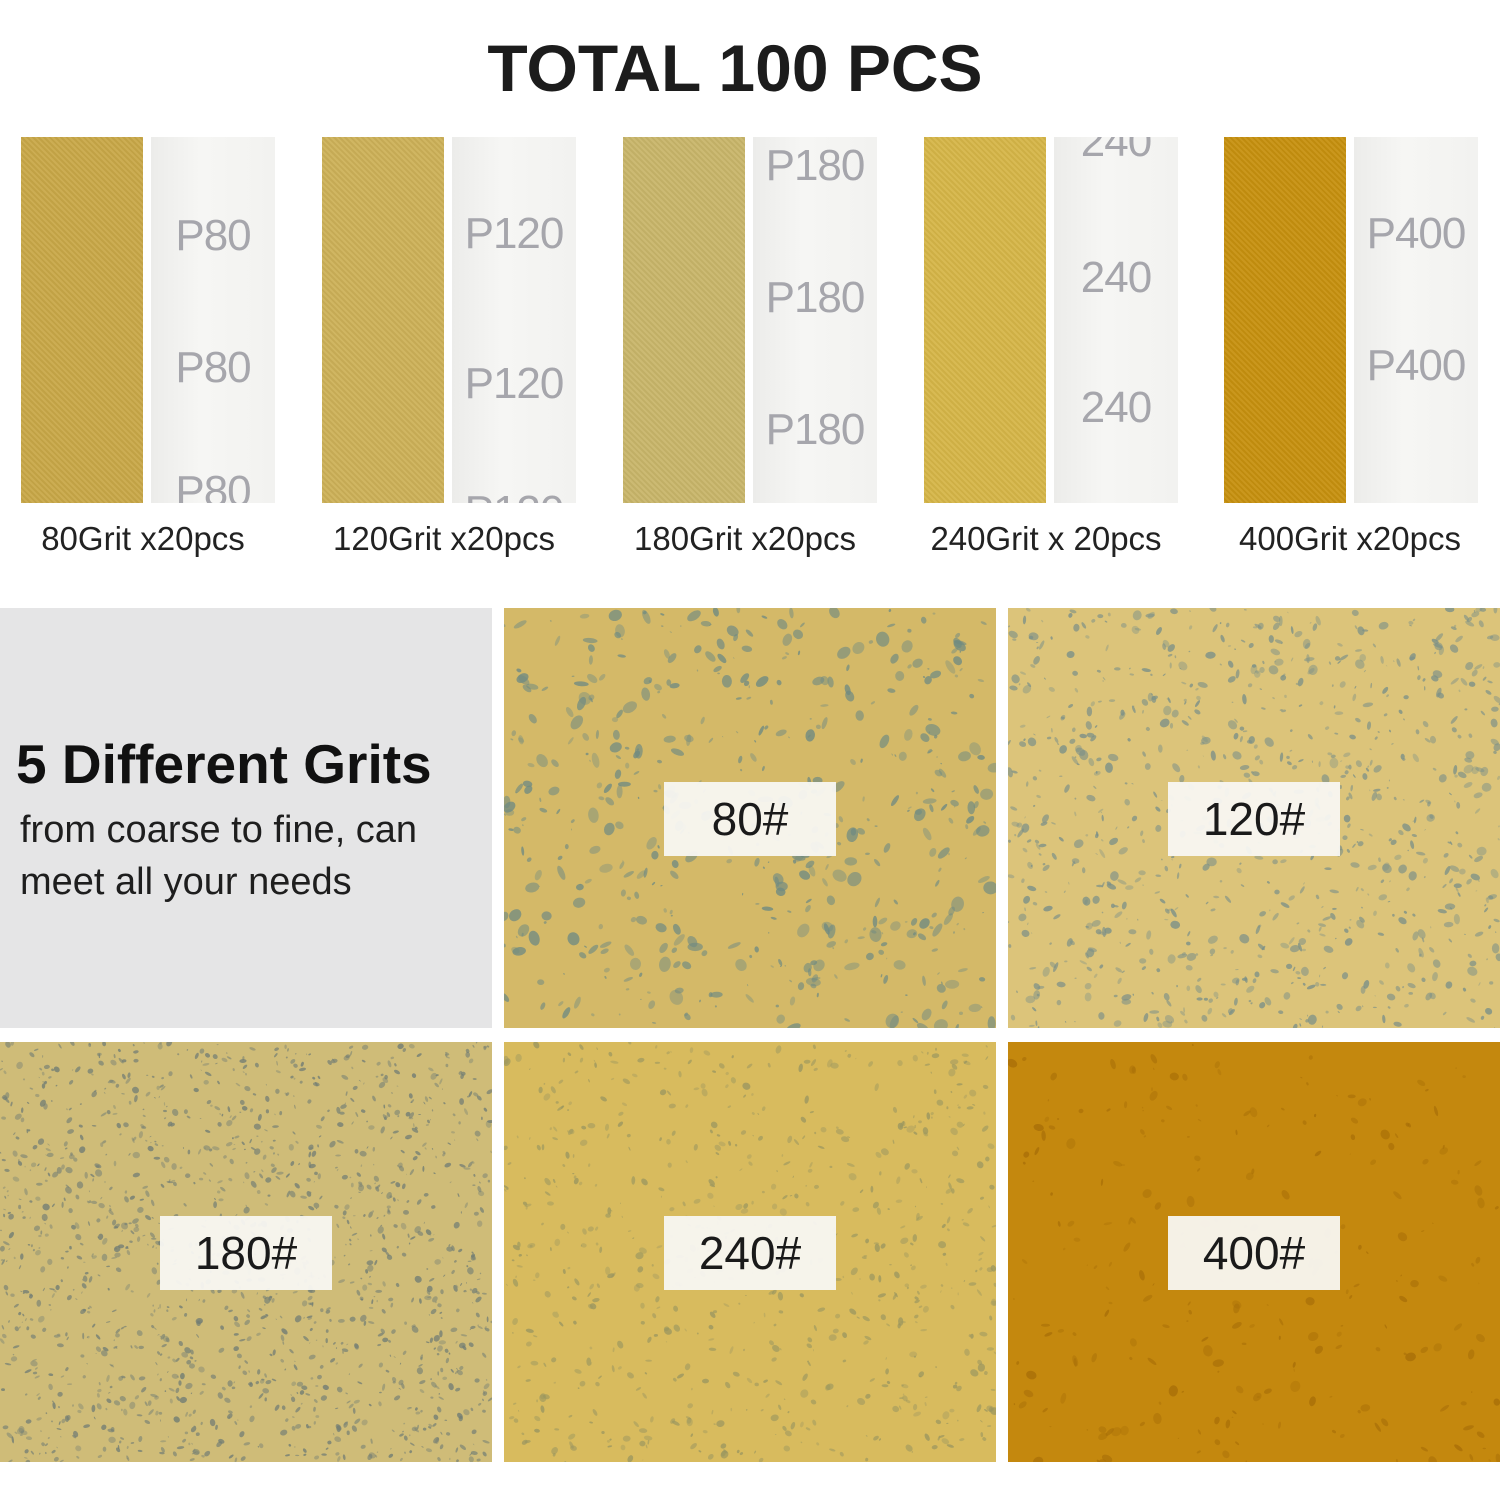  I want to click on sandpaper-back-240: 240 240 240, so click(1116, 320).